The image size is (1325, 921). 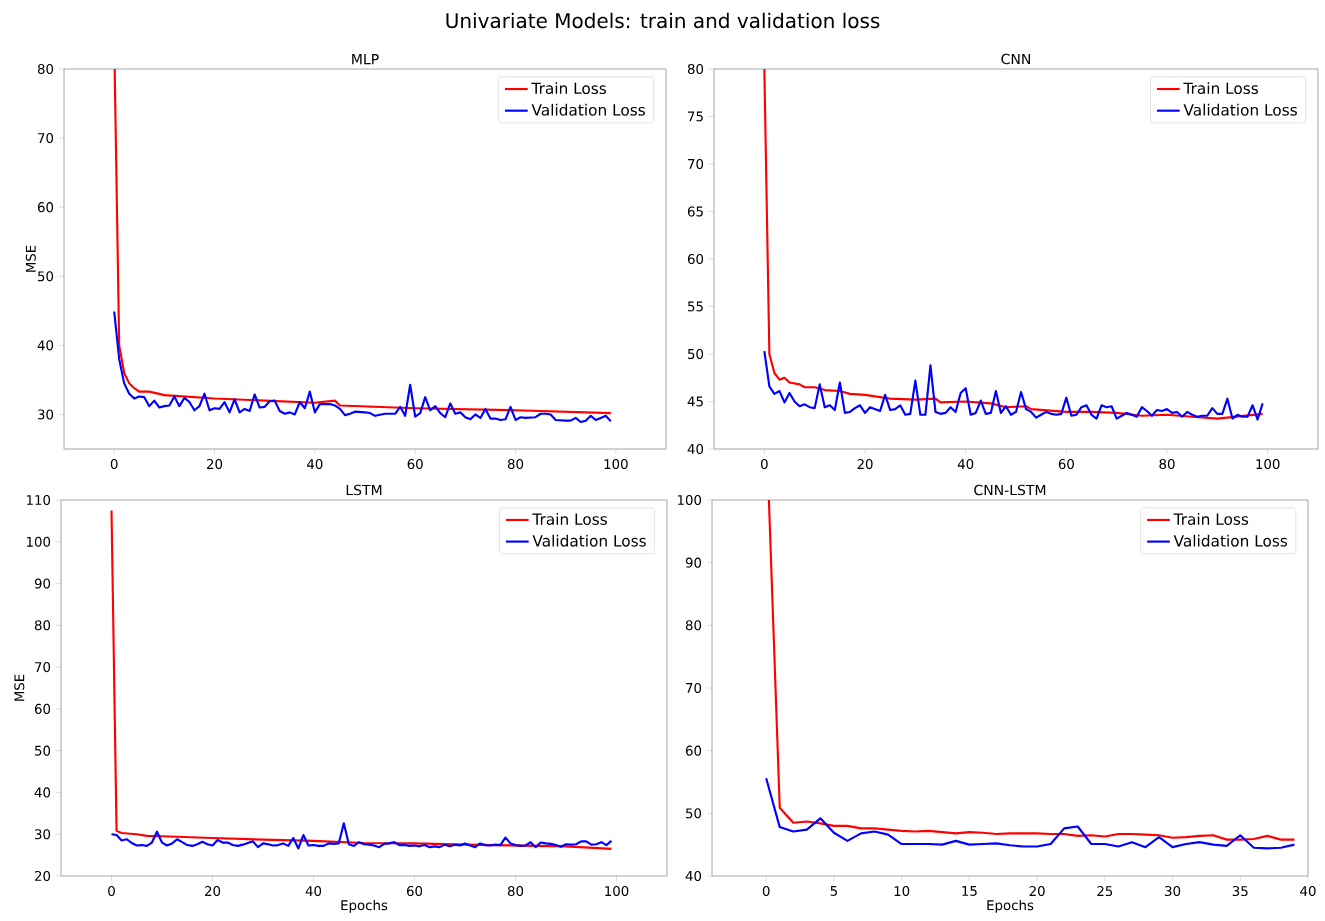 What do you see at coordinates (1010, 490) in the screenshot?
I see `chart-title: CNN-LSTM` at bounding box center [1010, 490].